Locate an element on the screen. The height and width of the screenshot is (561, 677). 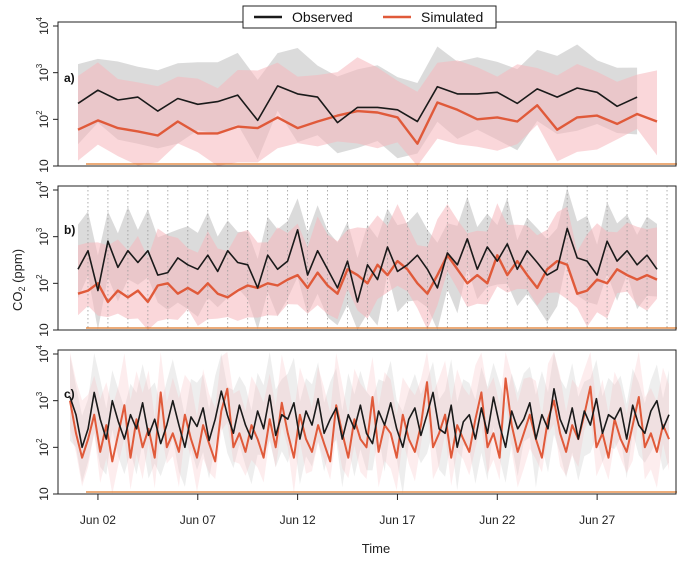
legend: Observed Simulated is located at coordinates (369, 17).